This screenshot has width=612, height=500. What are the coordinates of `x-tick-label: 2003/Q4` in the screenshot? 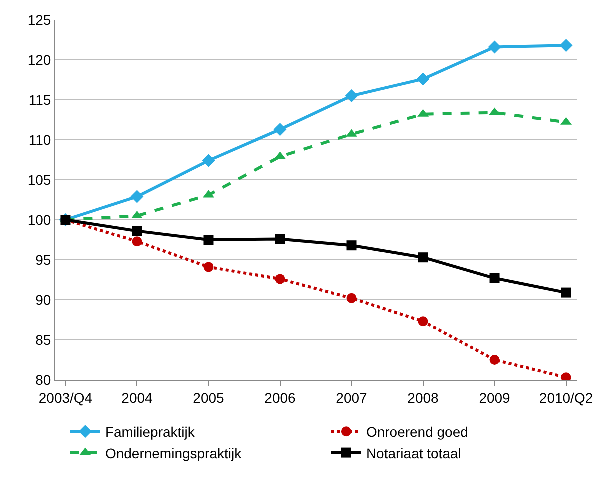 It's located at (65, 398).